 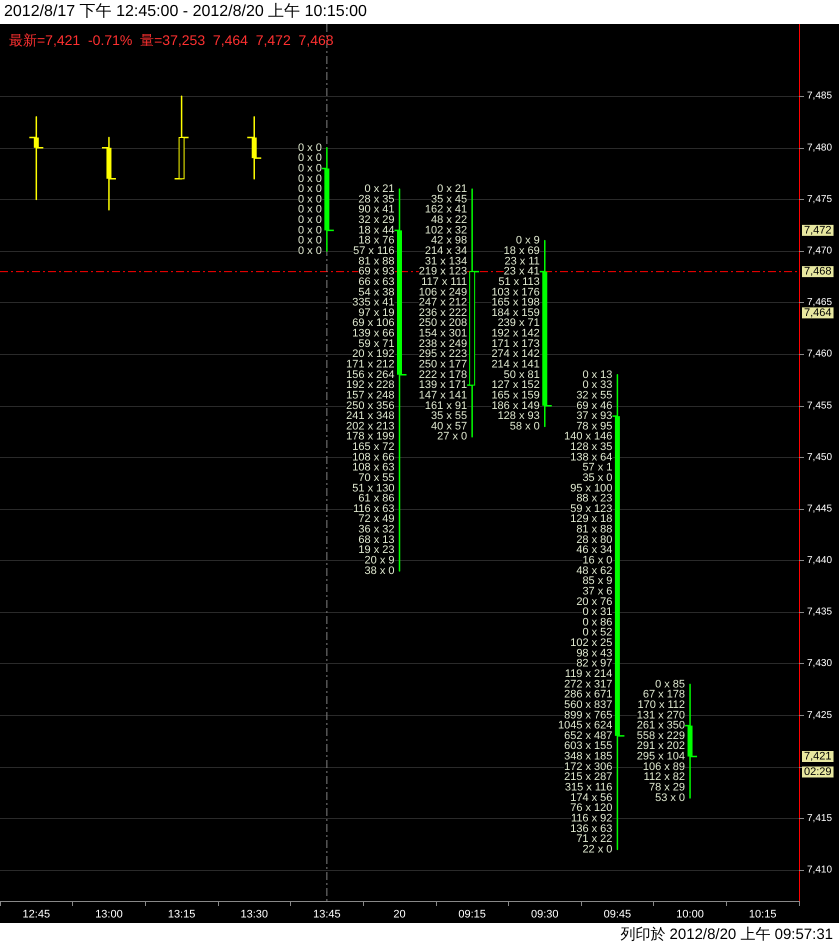 I want to click on x-tick-label: 13:30, so click(x=254, y=914).